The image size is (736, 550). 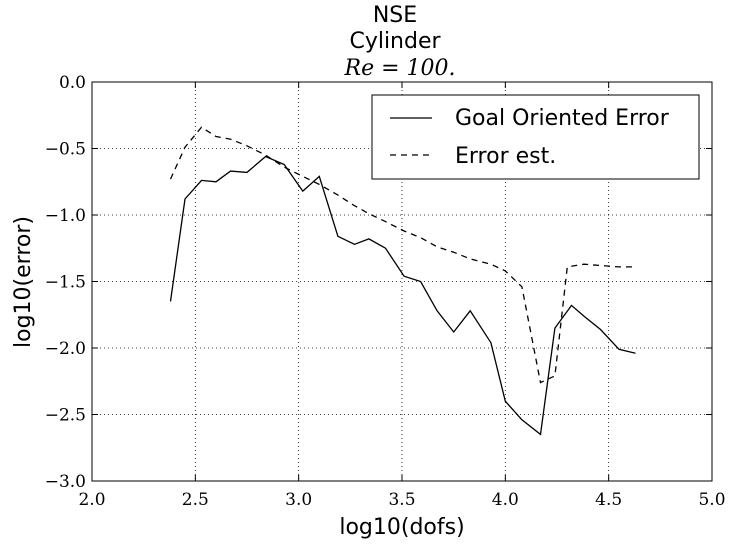 What do you see at coordinates (608, 500) in the screenshot?
I see `x-tick-label: 4.5` at bounding box center [608, 500].